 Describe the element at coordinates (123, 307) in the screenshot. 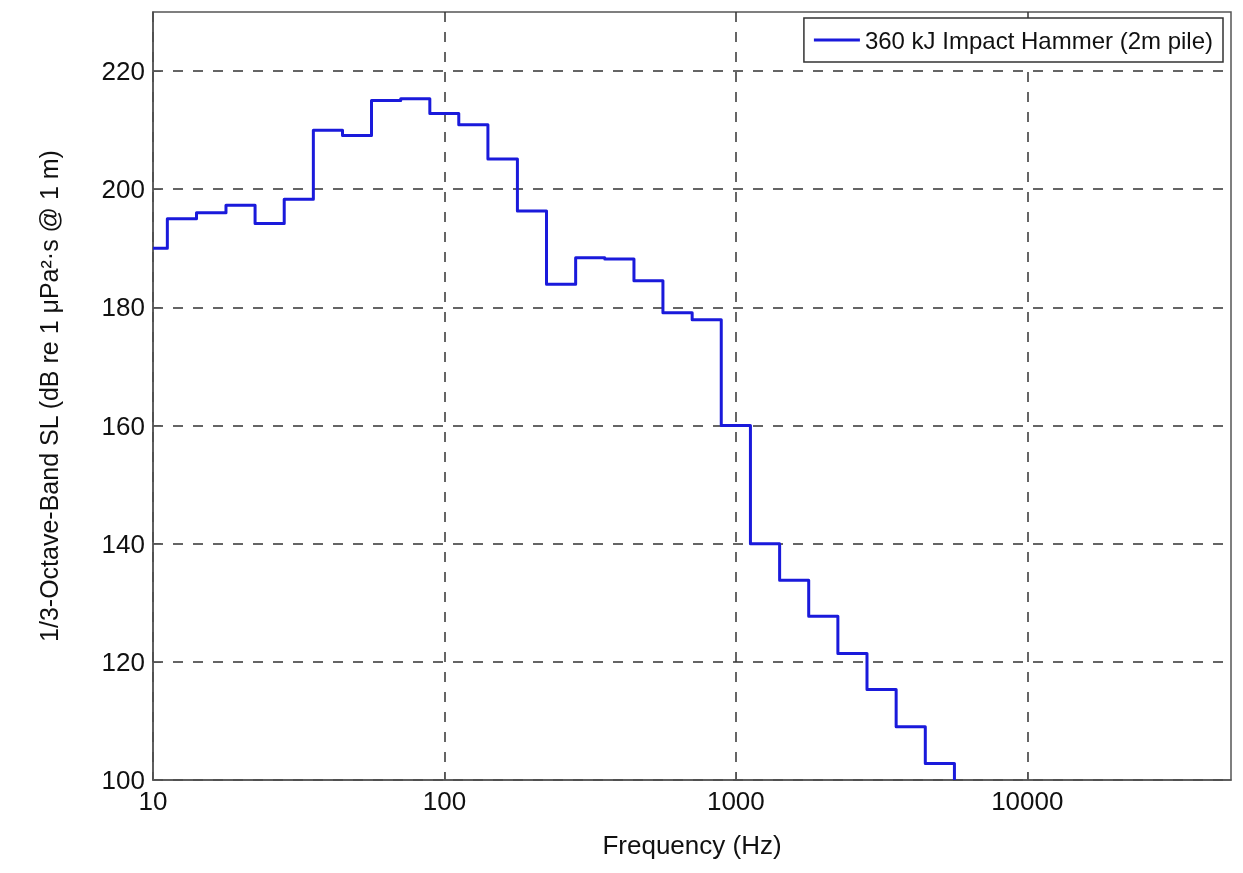

I see `y-tick-label: 180` at that location.